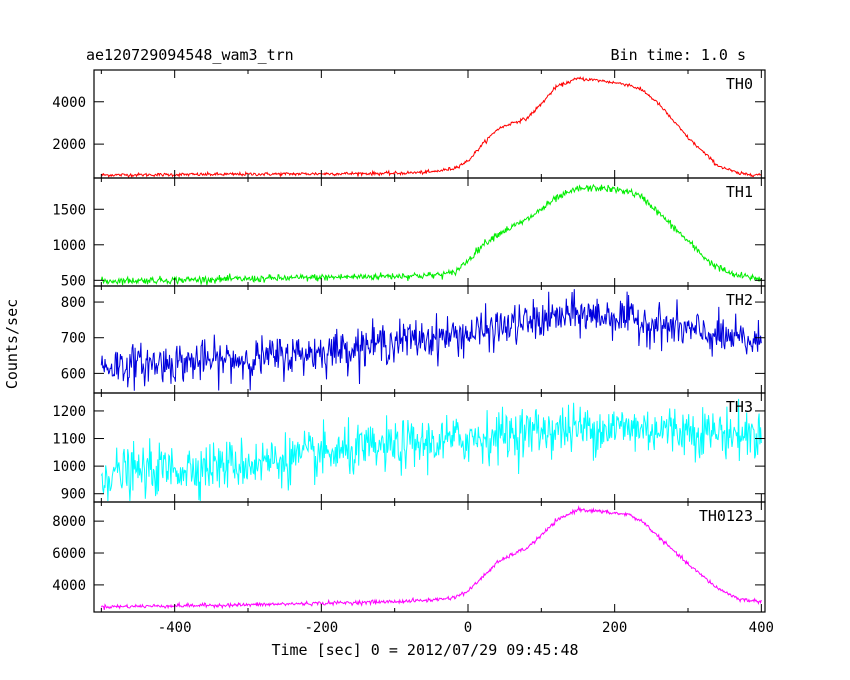 The width and height of the screenshot is (850, 680). Describe the element at coordinates (761, 628) in the screenshot. I see `x-tick-label: 400` at that location.